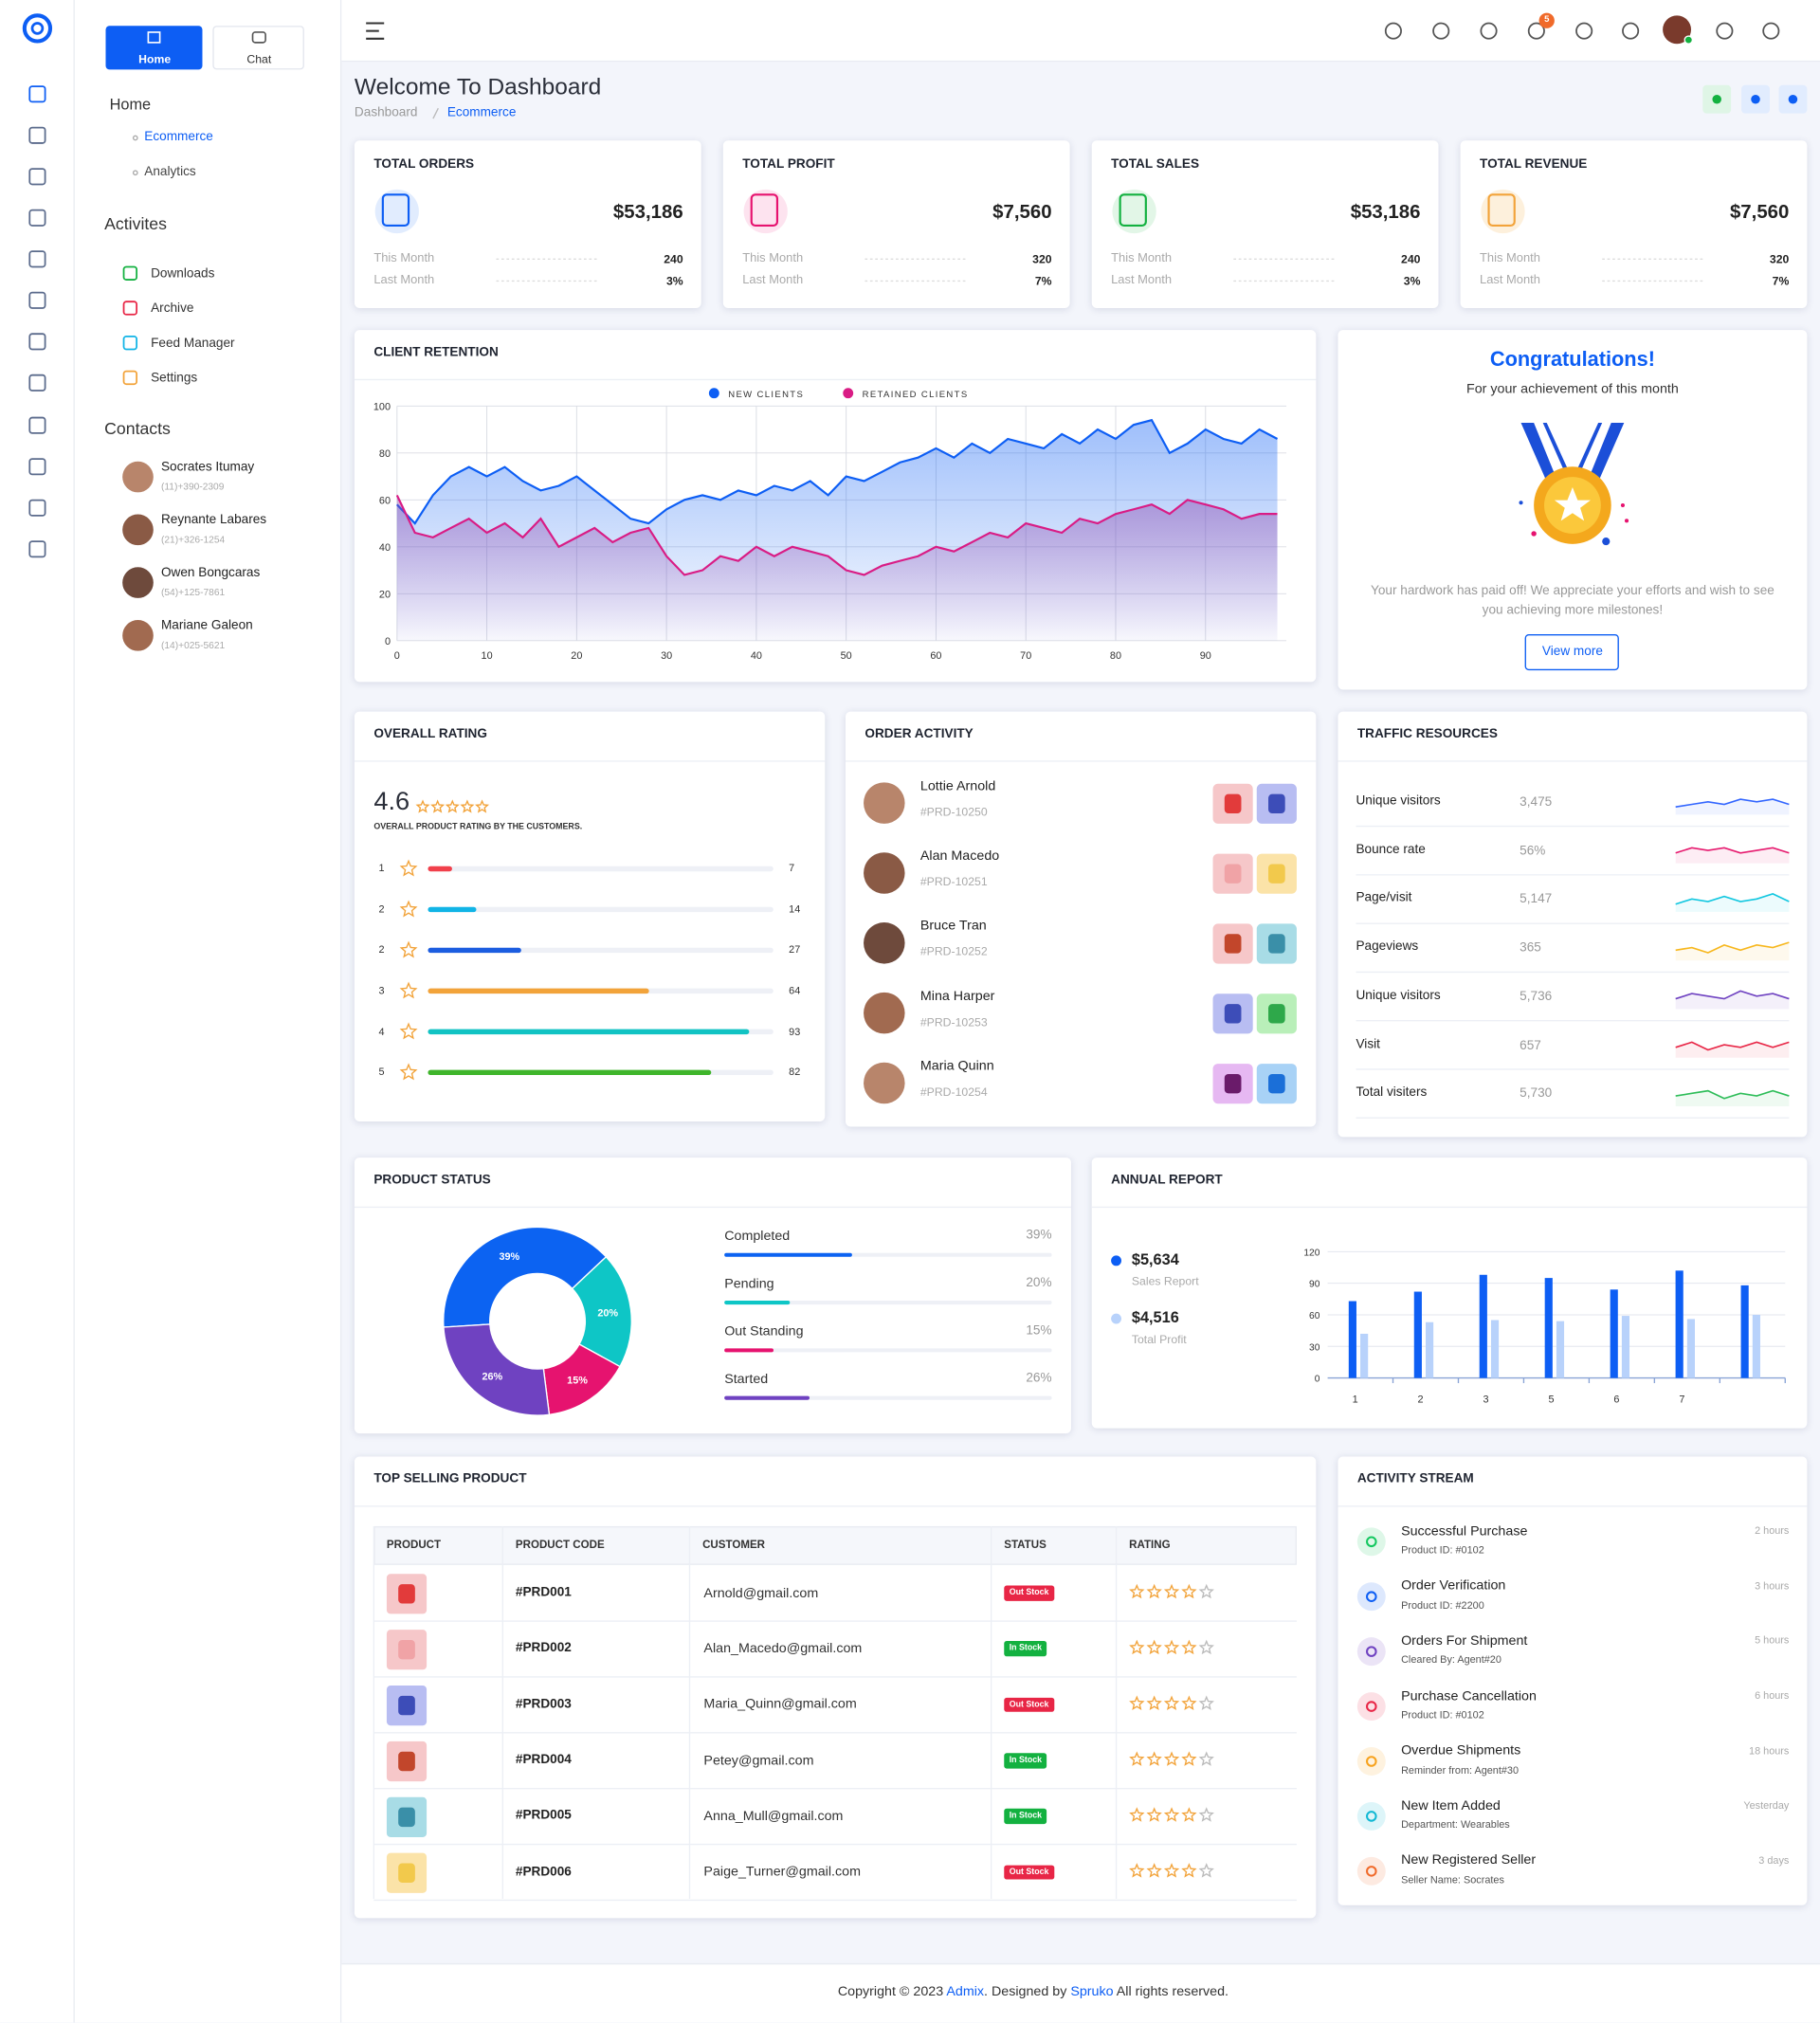 This screenshot has width=1820, height=2023. I want to click on legend-label: NEW CLIENTS, so click(766, 395).